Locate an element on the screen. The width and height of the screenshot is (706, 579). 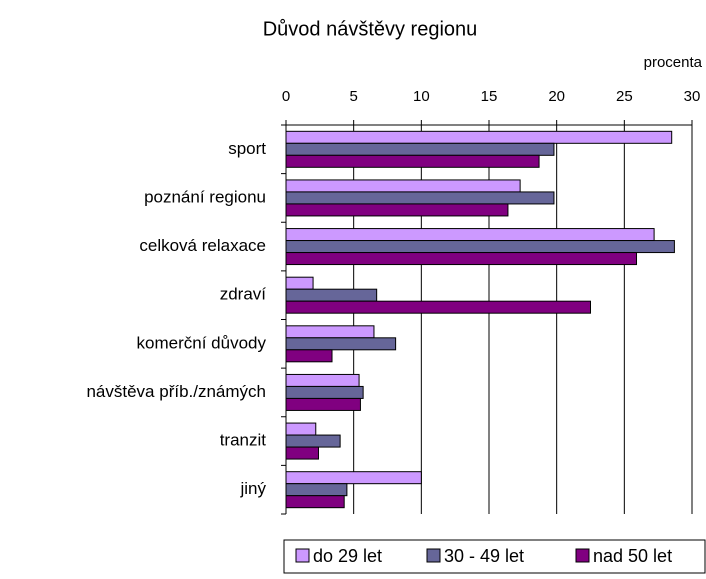
x-tick-label: 15 is located at coordinates (489, 96).